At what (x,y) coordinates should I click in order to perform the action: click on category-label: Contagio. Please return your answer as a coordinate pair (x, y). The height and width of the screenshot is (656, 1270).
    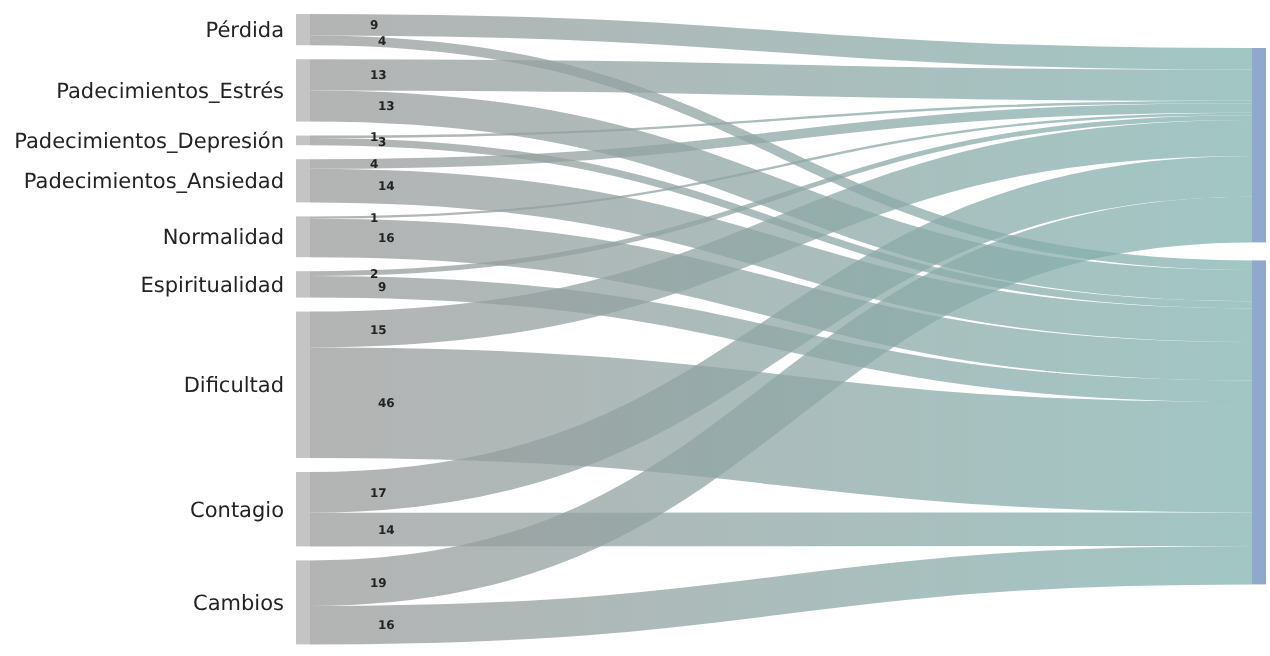
    Looking at the image, I should click on (237, 510).